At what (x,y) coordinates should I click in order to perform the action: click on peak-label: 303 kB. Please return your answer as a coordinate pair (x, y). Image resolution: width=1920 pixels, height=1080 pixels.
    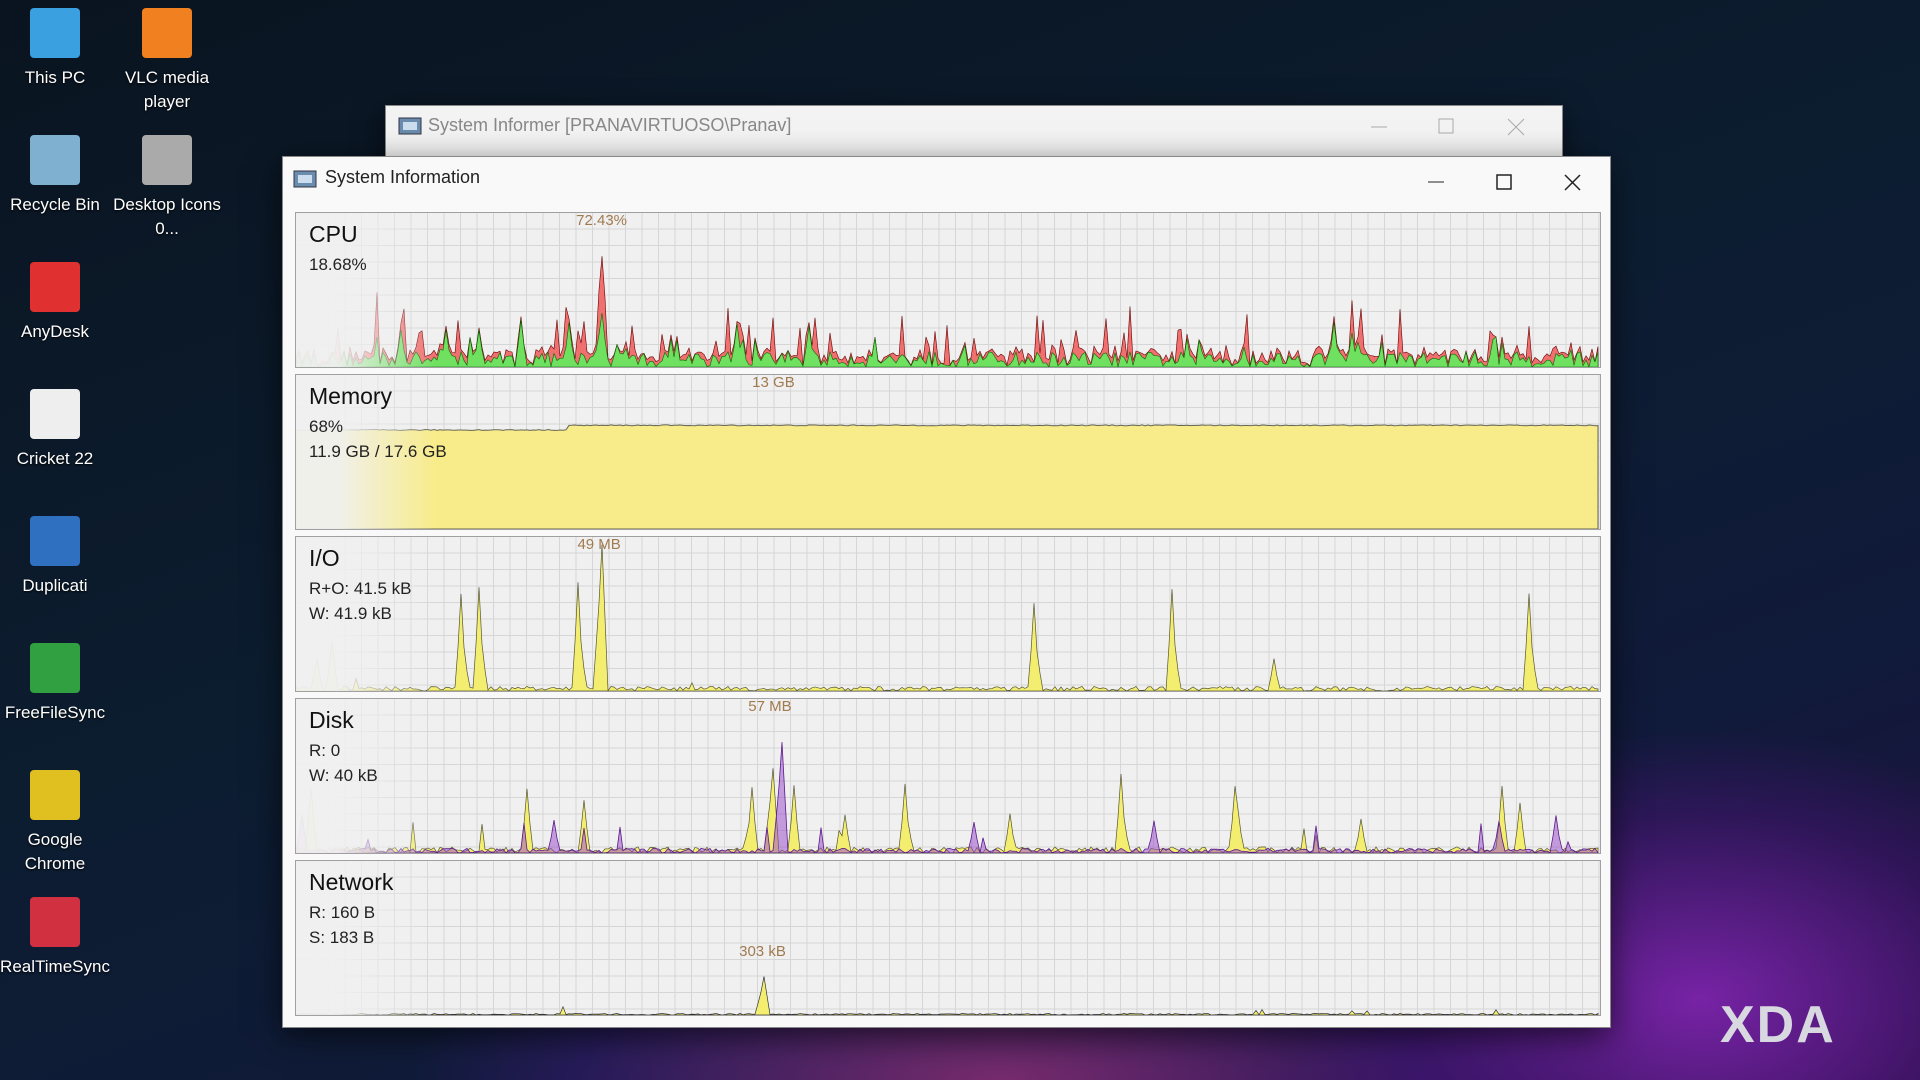
    Looking at the image, I should click on (762, 951).